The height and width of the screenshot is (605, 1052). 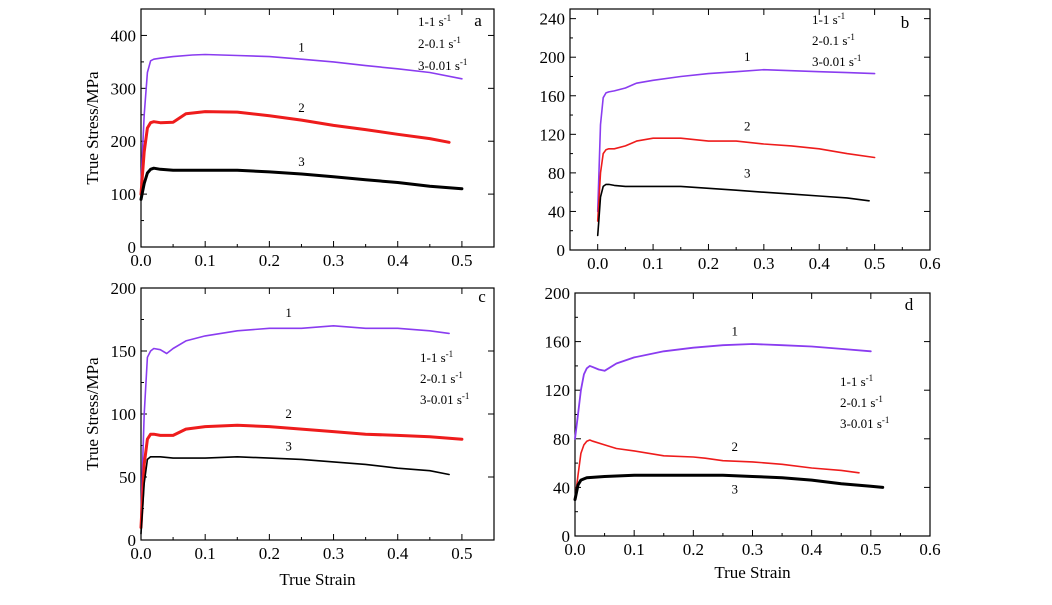 What do you see at coordinates (553, 19) in the screenshot?
I see `y-tick-label: 240` at bounding box center [553, 19].